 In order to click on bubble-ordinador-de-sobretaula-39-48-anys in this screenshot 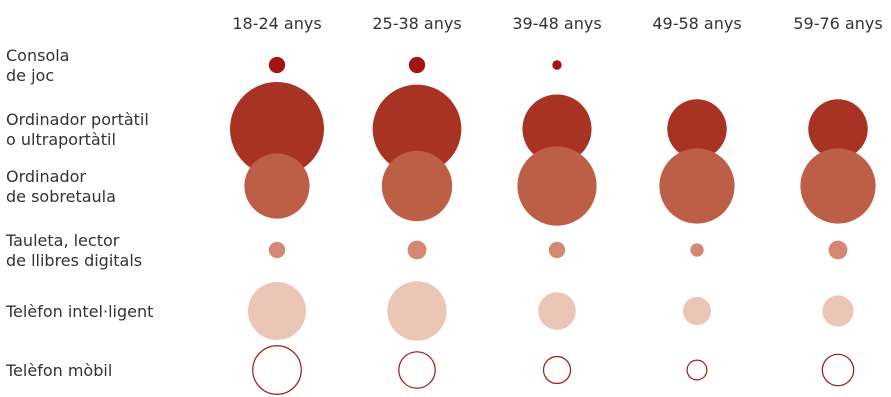, I will do `click(557, 186)`.